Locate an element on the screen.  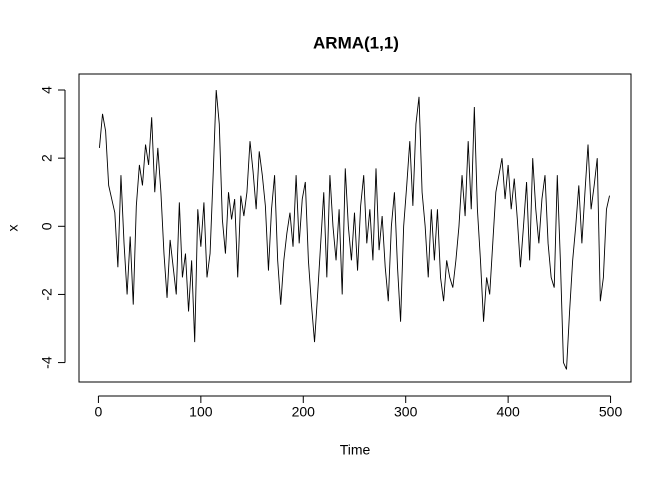
x-tick-label: 200 is located at coordinates (304, 412).